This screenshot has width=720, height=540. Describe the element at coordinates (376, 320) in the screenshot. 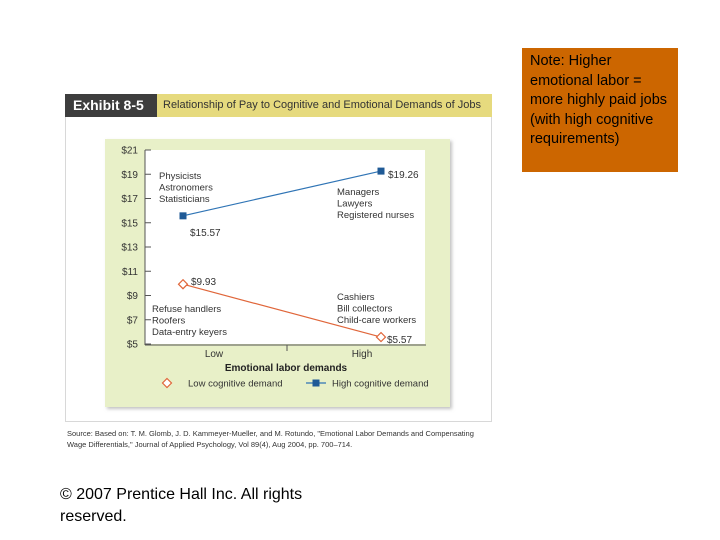

I see `job-label: Child-care workers` at that location.